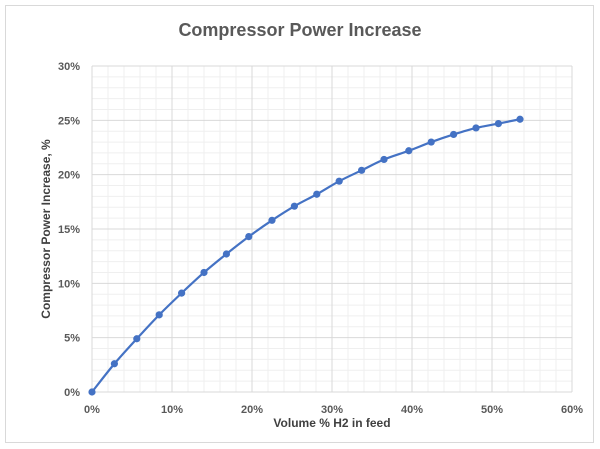 The height and width of the screenshot is (449, 600). What do you see at coordinates (46, 229) in the screenshot?
I see `y-axis-label: Compressor Power Increase, %` at bounding box center [46, 229].